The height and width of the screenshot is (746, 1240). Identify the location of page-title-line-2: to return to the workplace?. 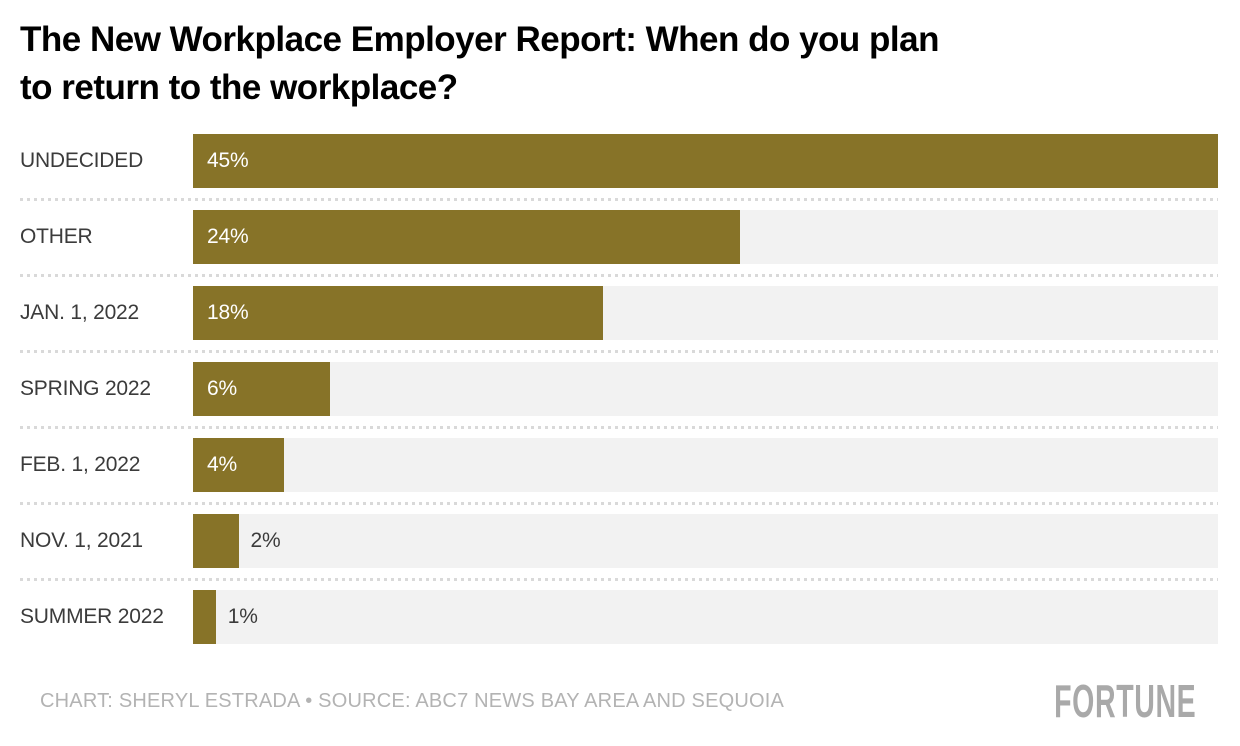
(239, 87).